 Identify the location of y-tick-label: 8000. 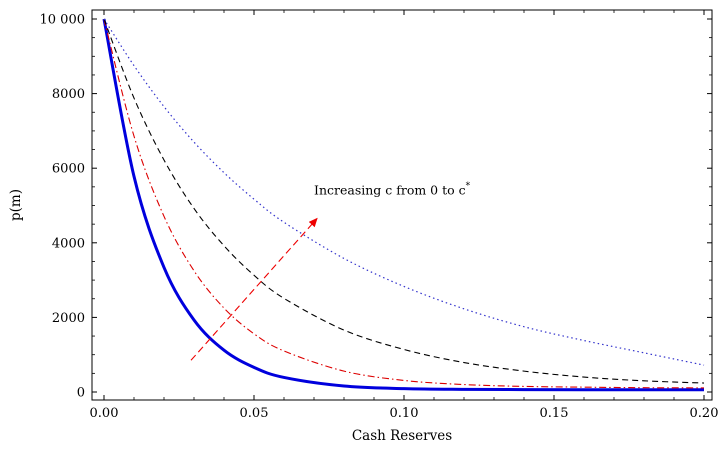
(68, 94).